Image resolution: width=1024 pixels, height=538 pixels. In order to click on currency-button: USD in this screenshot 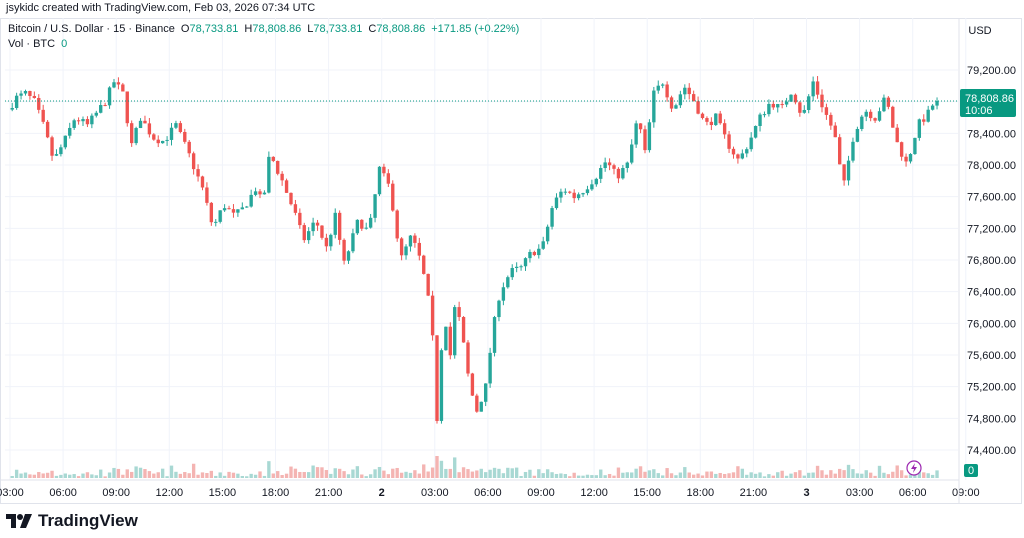, I will do `click(980, 31)`.